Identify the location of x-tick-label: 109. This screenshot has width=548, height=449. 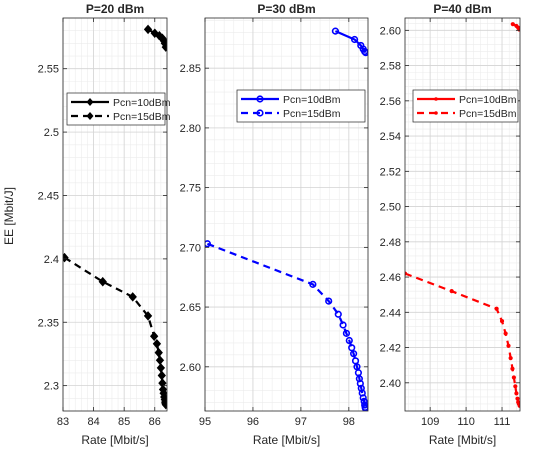
(430, 422).